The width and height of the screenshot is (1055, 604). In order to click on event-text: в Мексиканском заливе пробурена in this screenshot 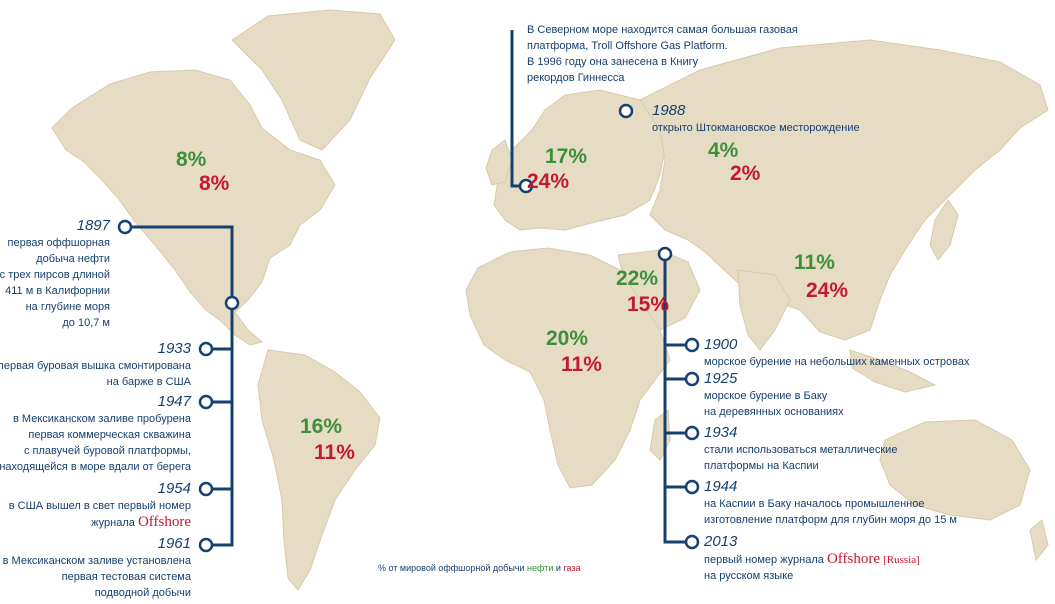, I will do `click(102, 419)`.